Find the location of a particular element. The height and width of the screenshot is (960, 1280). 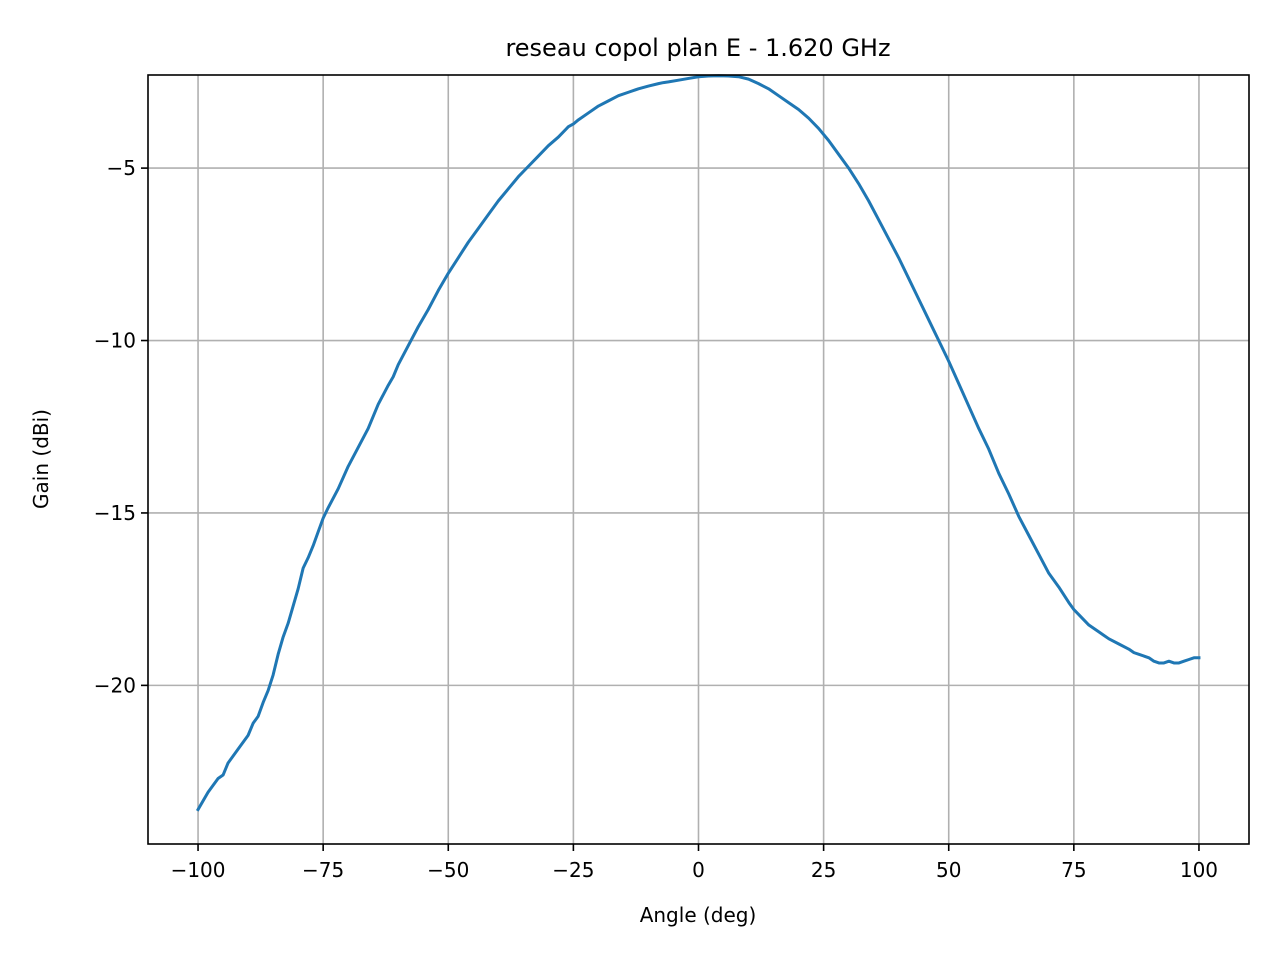

x-tick-label: −25 is located at coordinates (573, 870).